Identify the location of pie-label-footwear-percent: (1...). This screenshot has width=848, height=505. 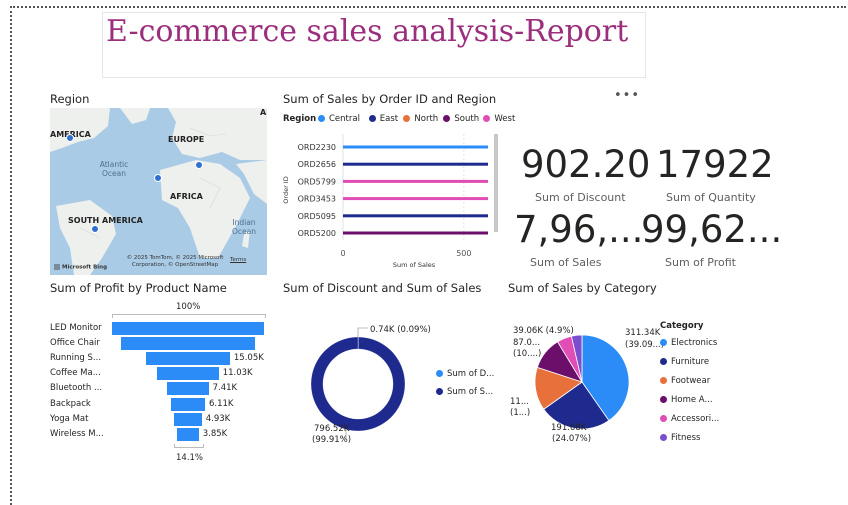
(520, 413).